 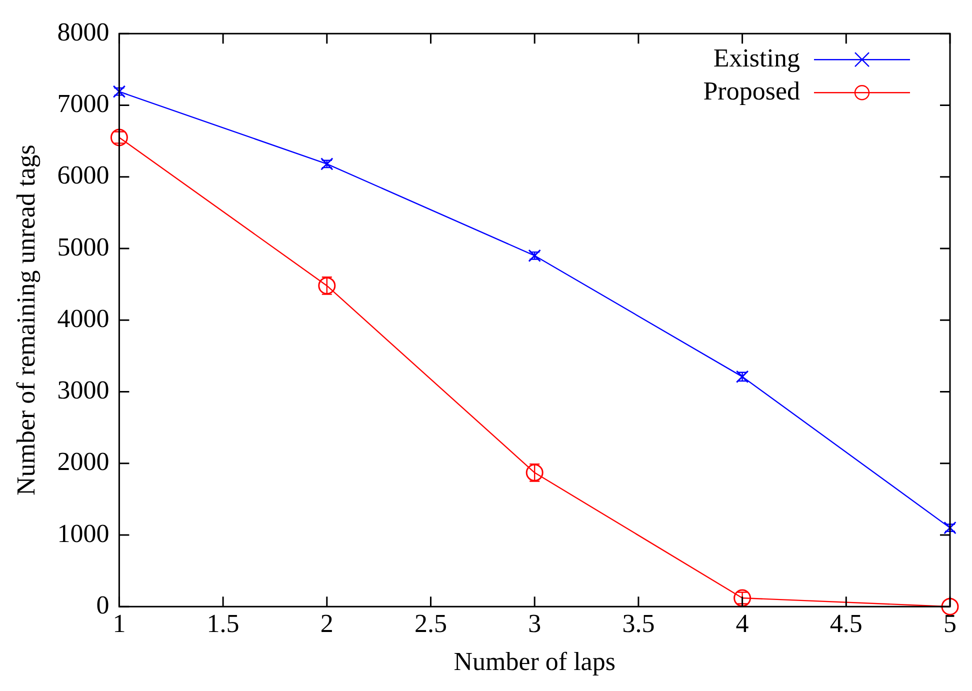 I want to click on y-tick-label: 5000, so click(x=83, y=247).